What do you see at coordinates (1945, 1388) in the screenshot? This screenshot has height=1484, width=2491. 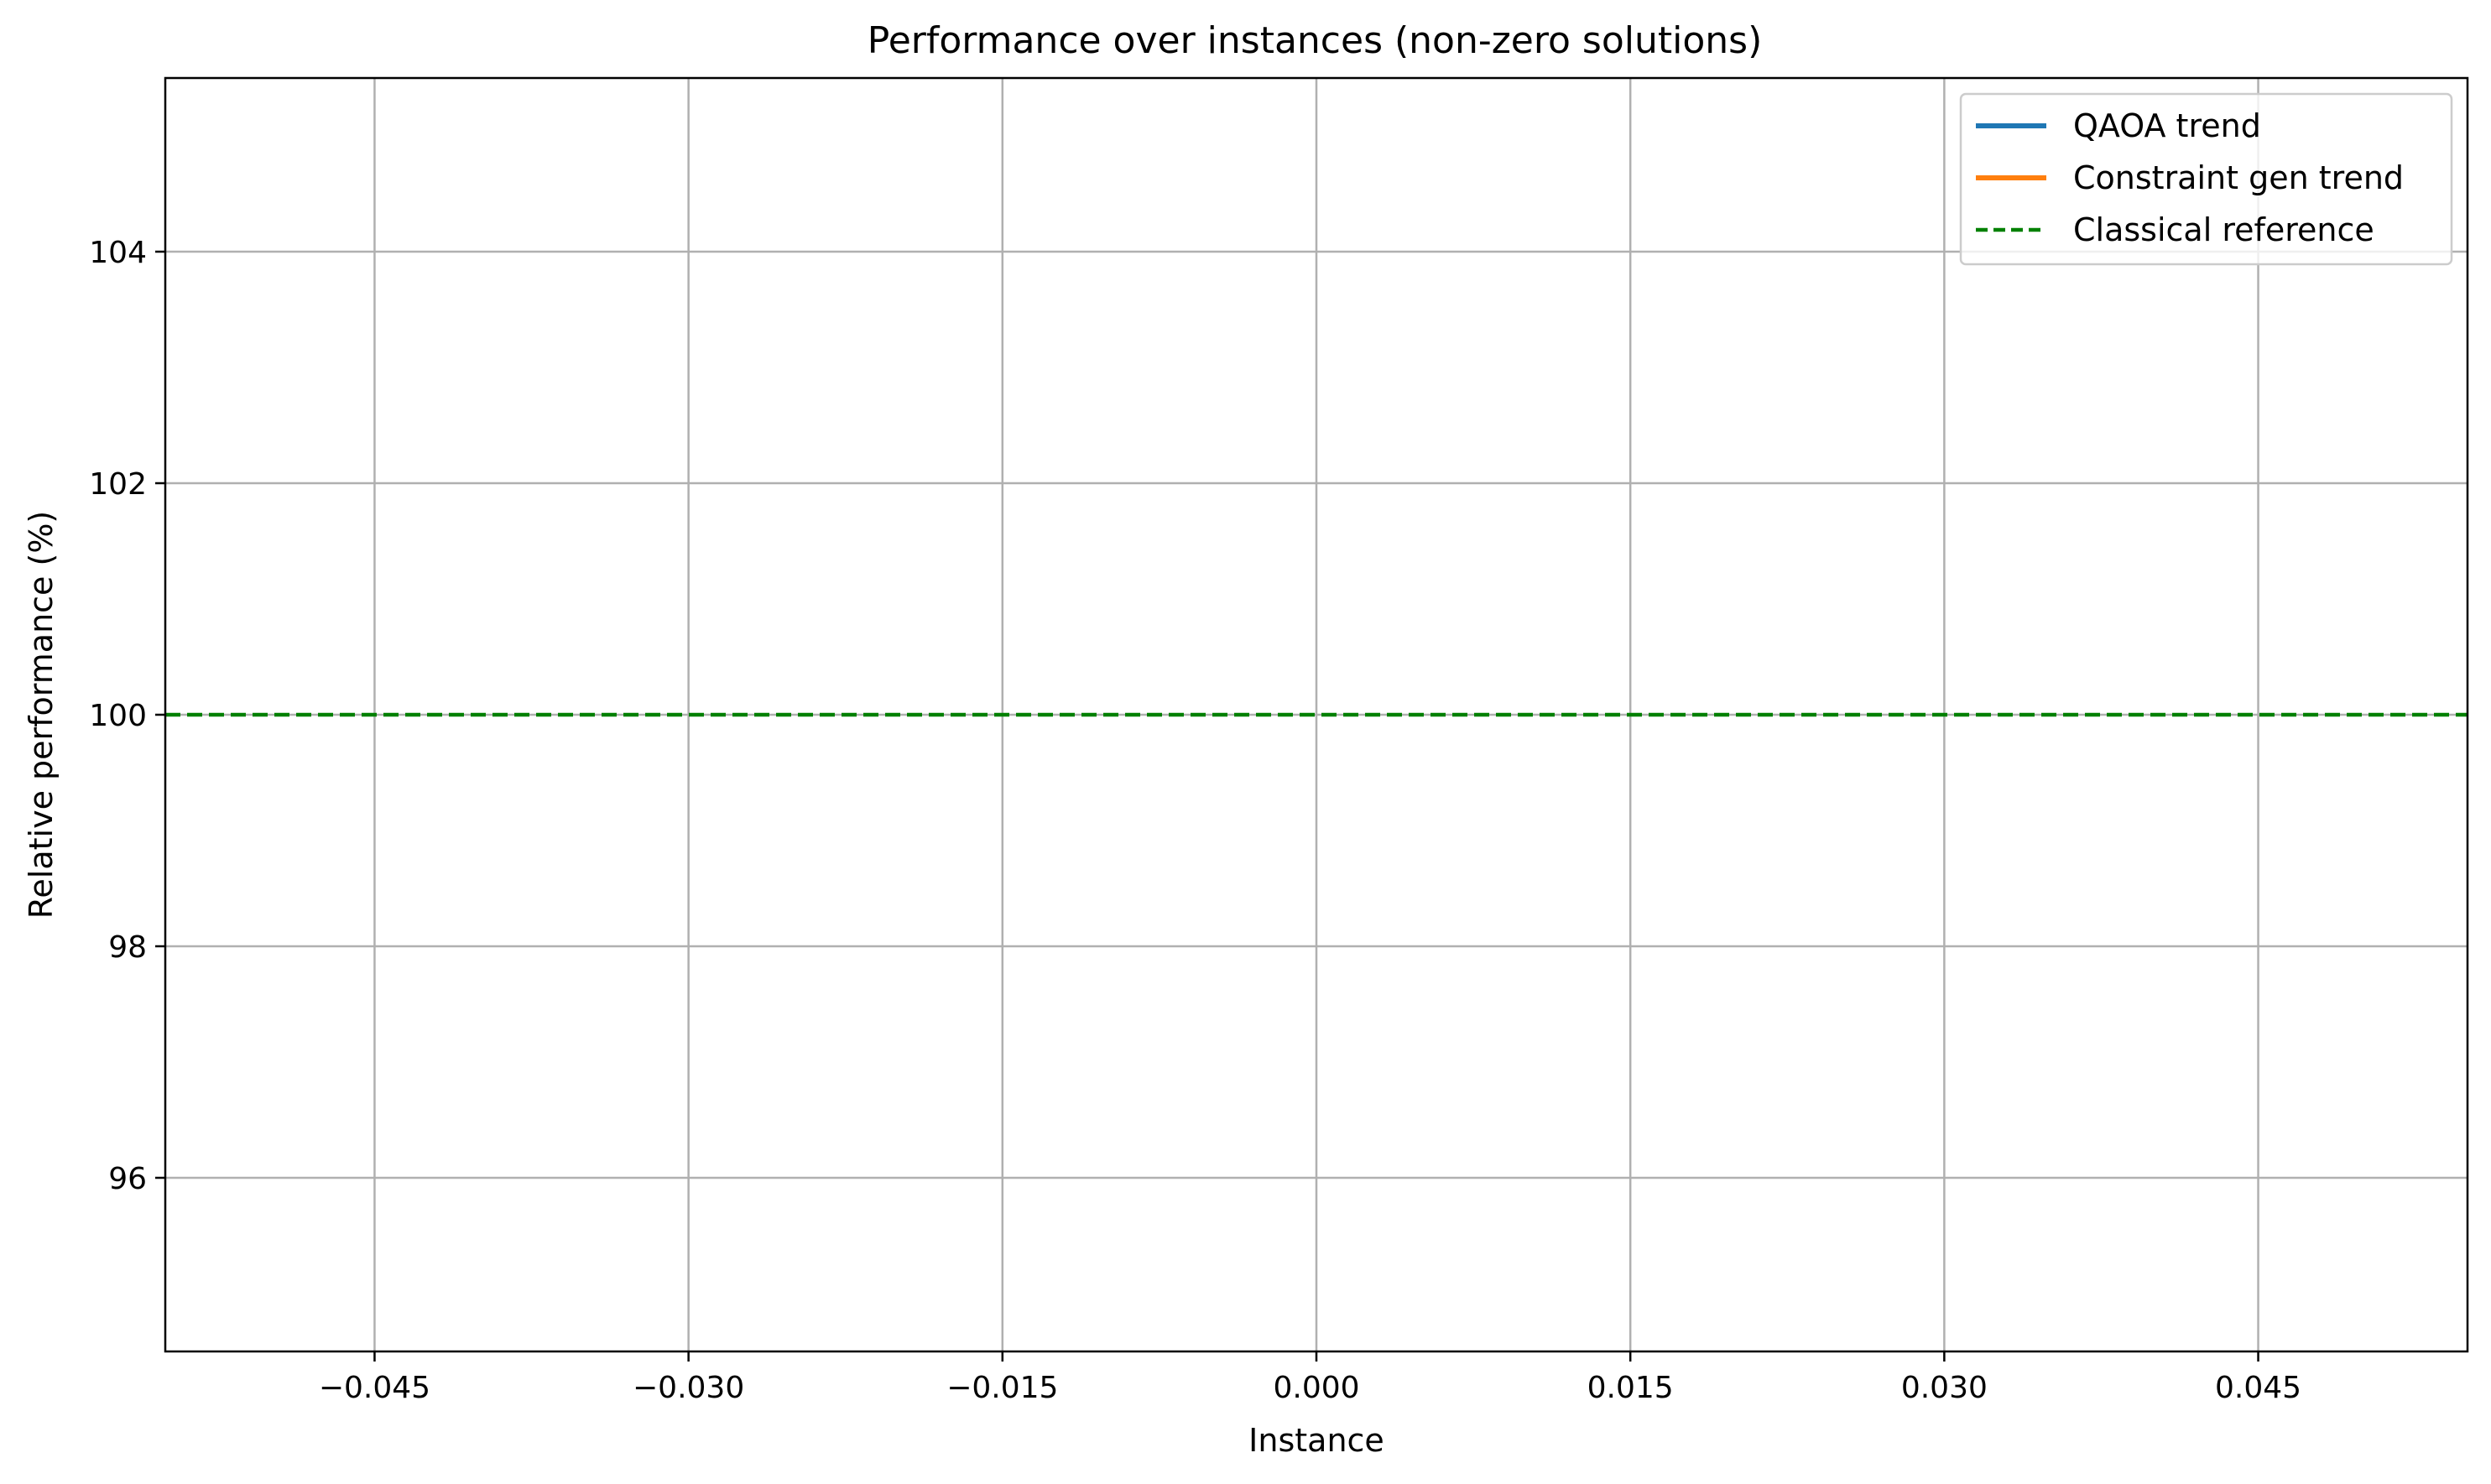 I see `x-tick-label: 0.030` at bounding box center [1945, 1388].